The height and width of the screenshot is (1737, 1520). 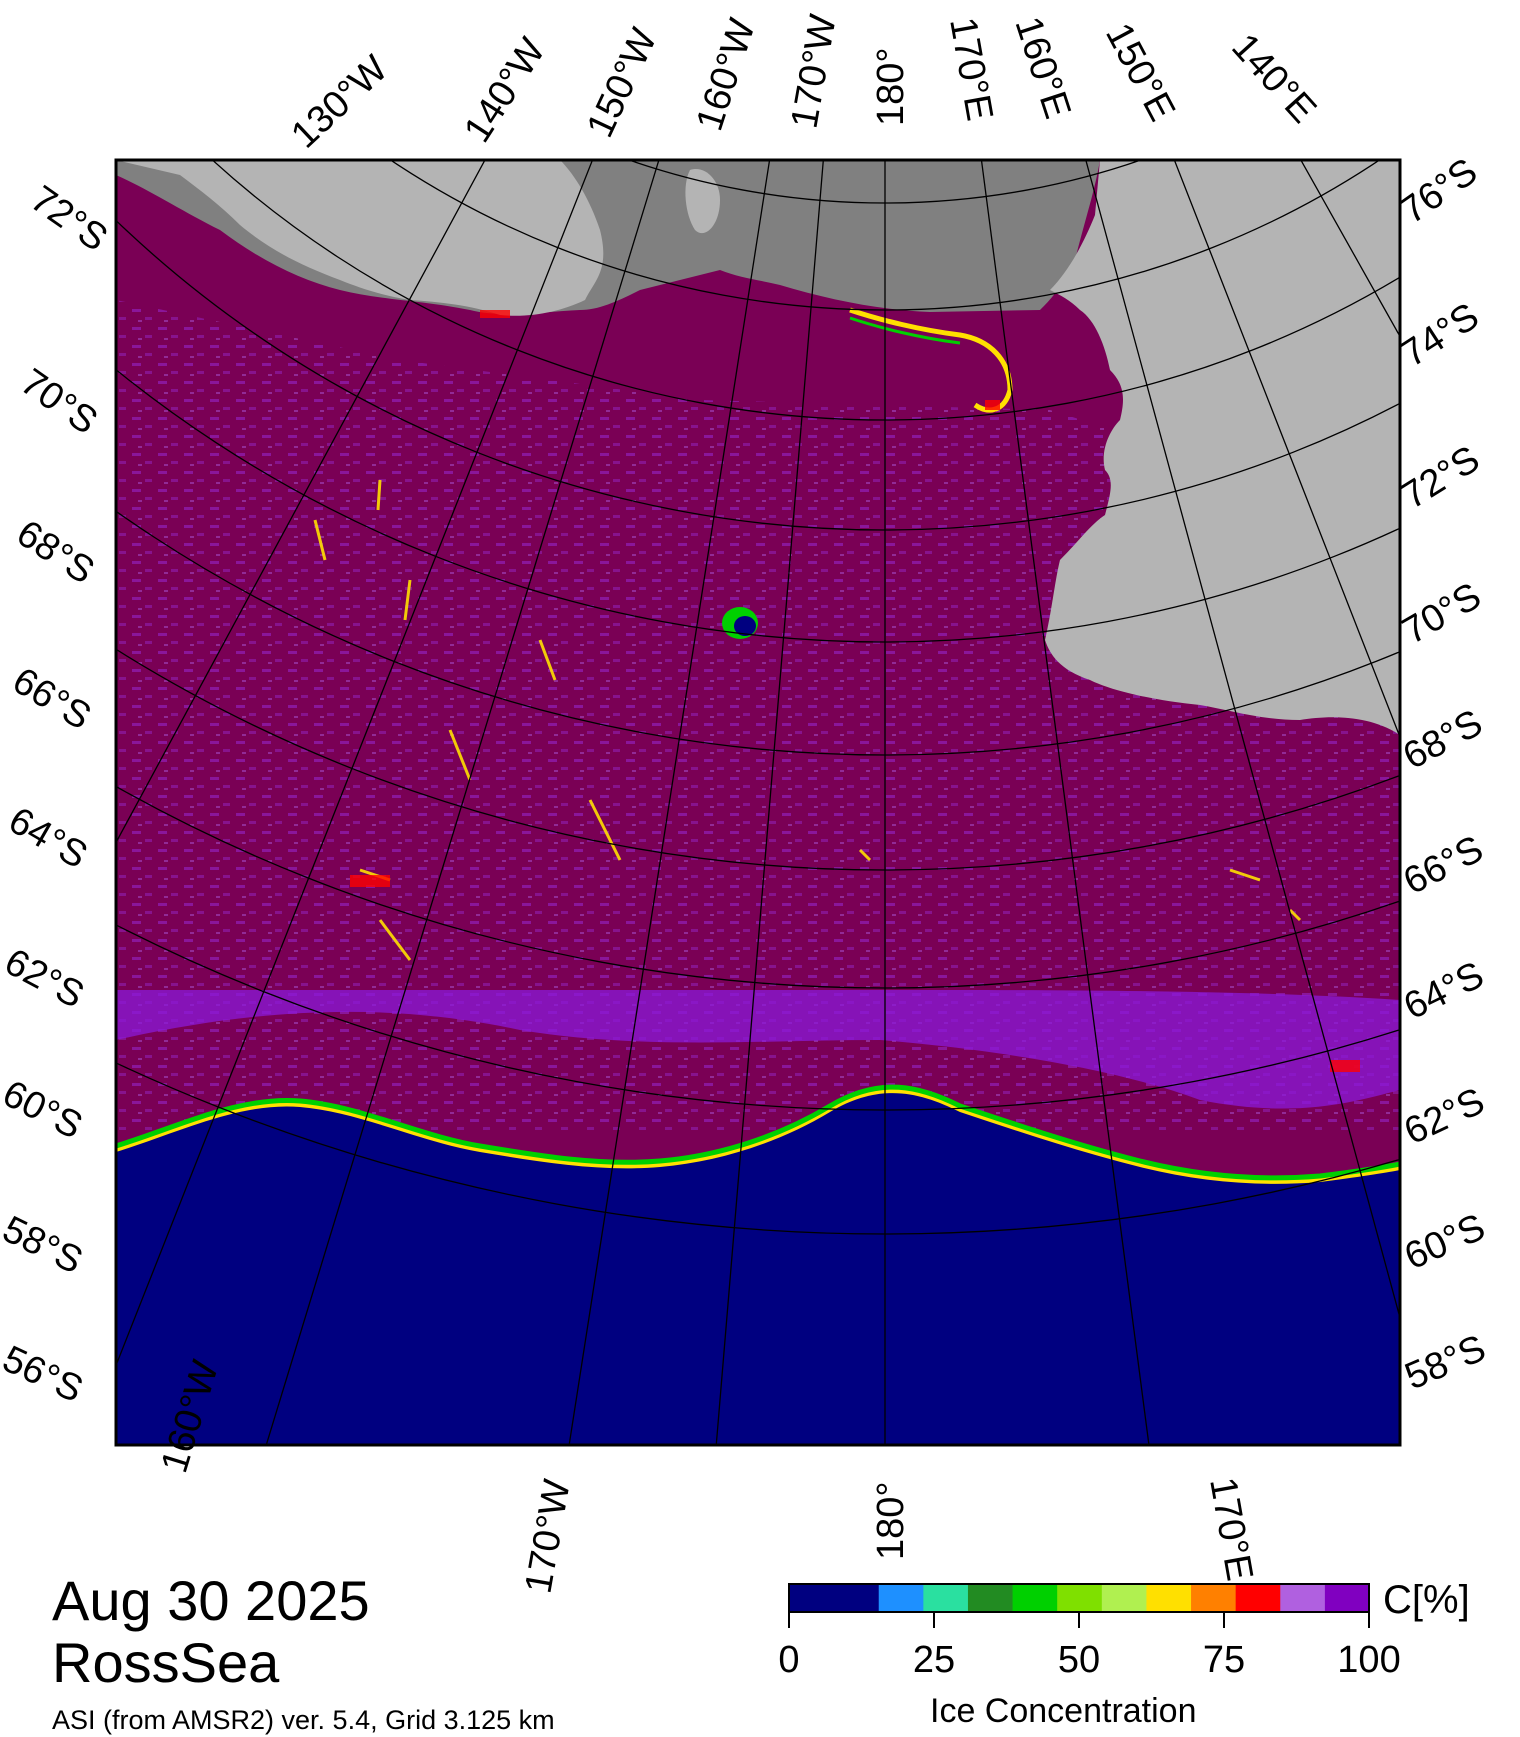 What do you see at coordinates (1369, 1660) in the screenshot?
I see `colorbar-tick-label: 100` at bounding box center [1369, 1660].